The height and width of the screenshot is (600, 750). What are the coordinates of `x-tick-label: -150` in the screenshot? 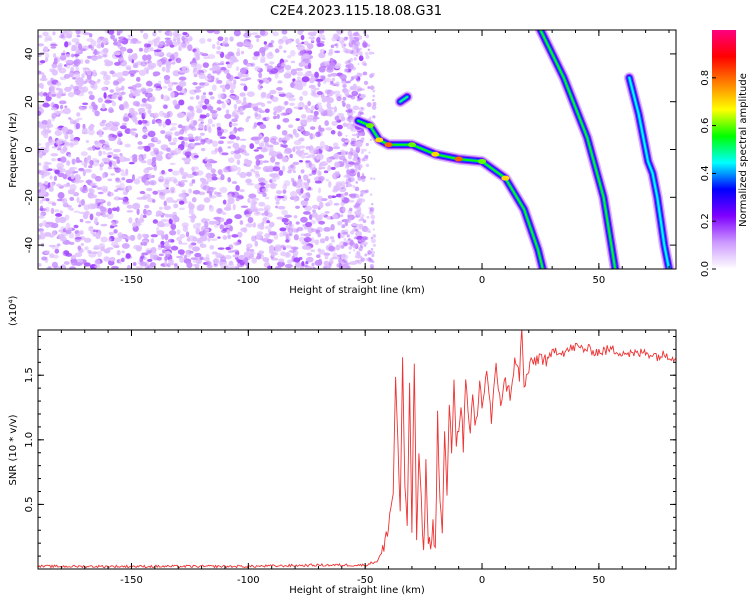 It's located at (131, 580).